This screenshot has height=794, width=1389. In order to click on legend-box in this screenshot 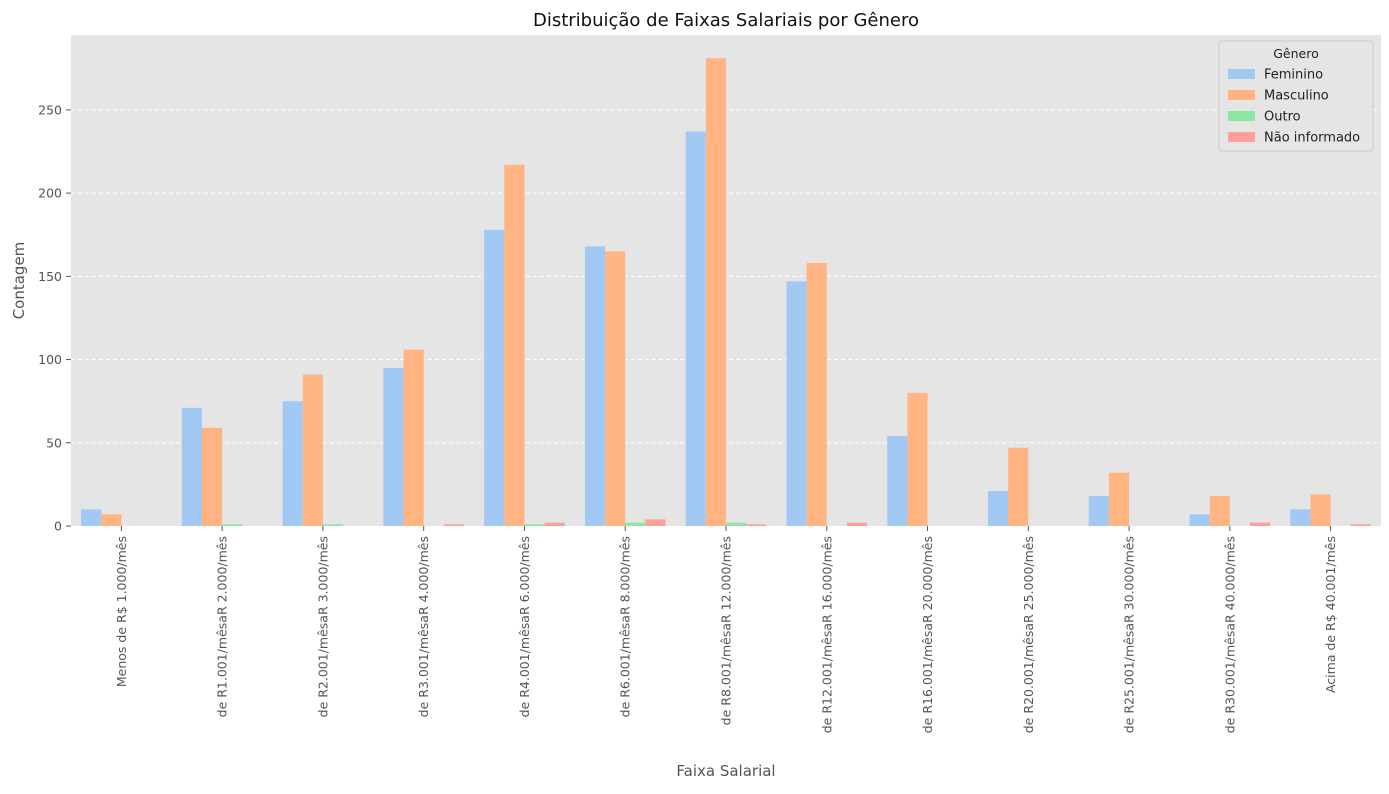, I will do `click(1296, 96)`.